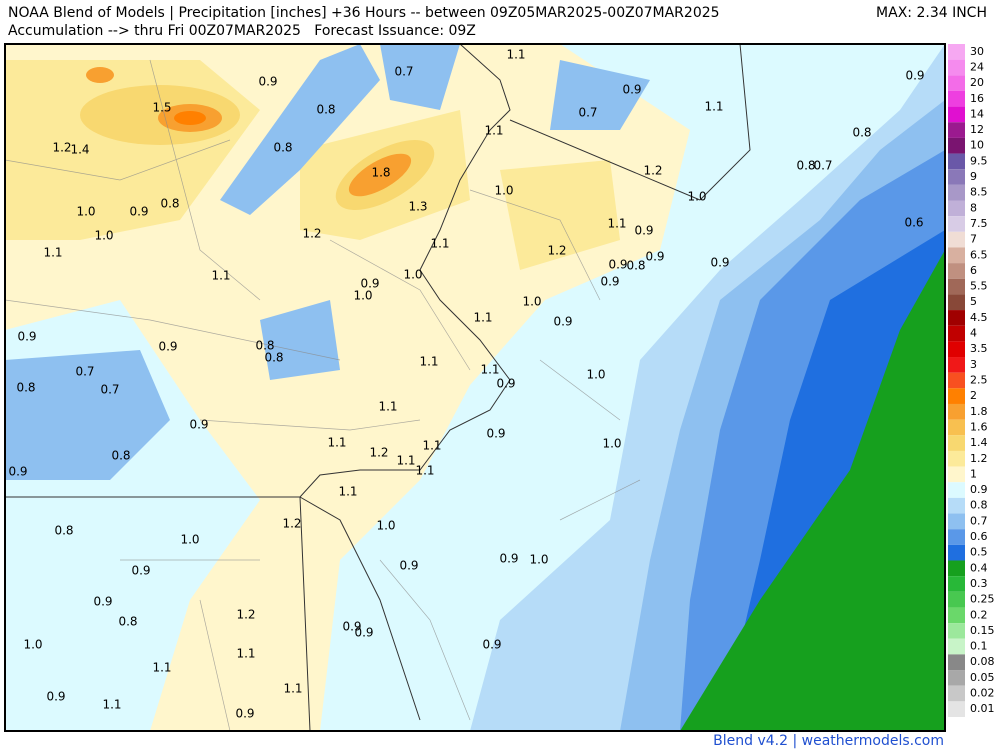  What do you see at coordinates (979, 458) in the screenshot?
I see `legend-label: 1.2` at bounding box center [979, 458].